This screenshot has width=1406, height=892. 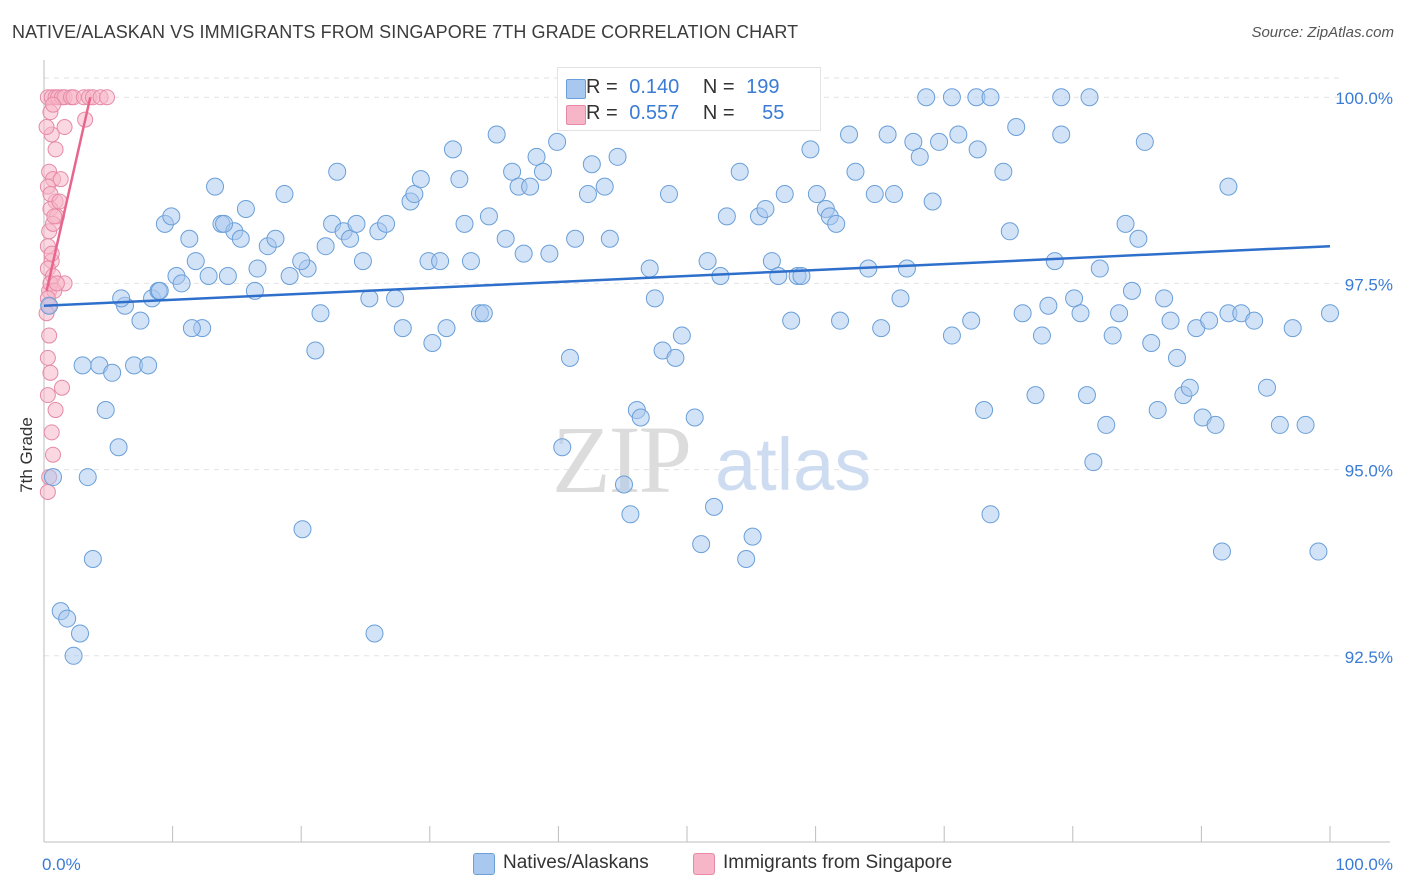 I want to click on trend-line-singapore, so click(x=68, y=194).